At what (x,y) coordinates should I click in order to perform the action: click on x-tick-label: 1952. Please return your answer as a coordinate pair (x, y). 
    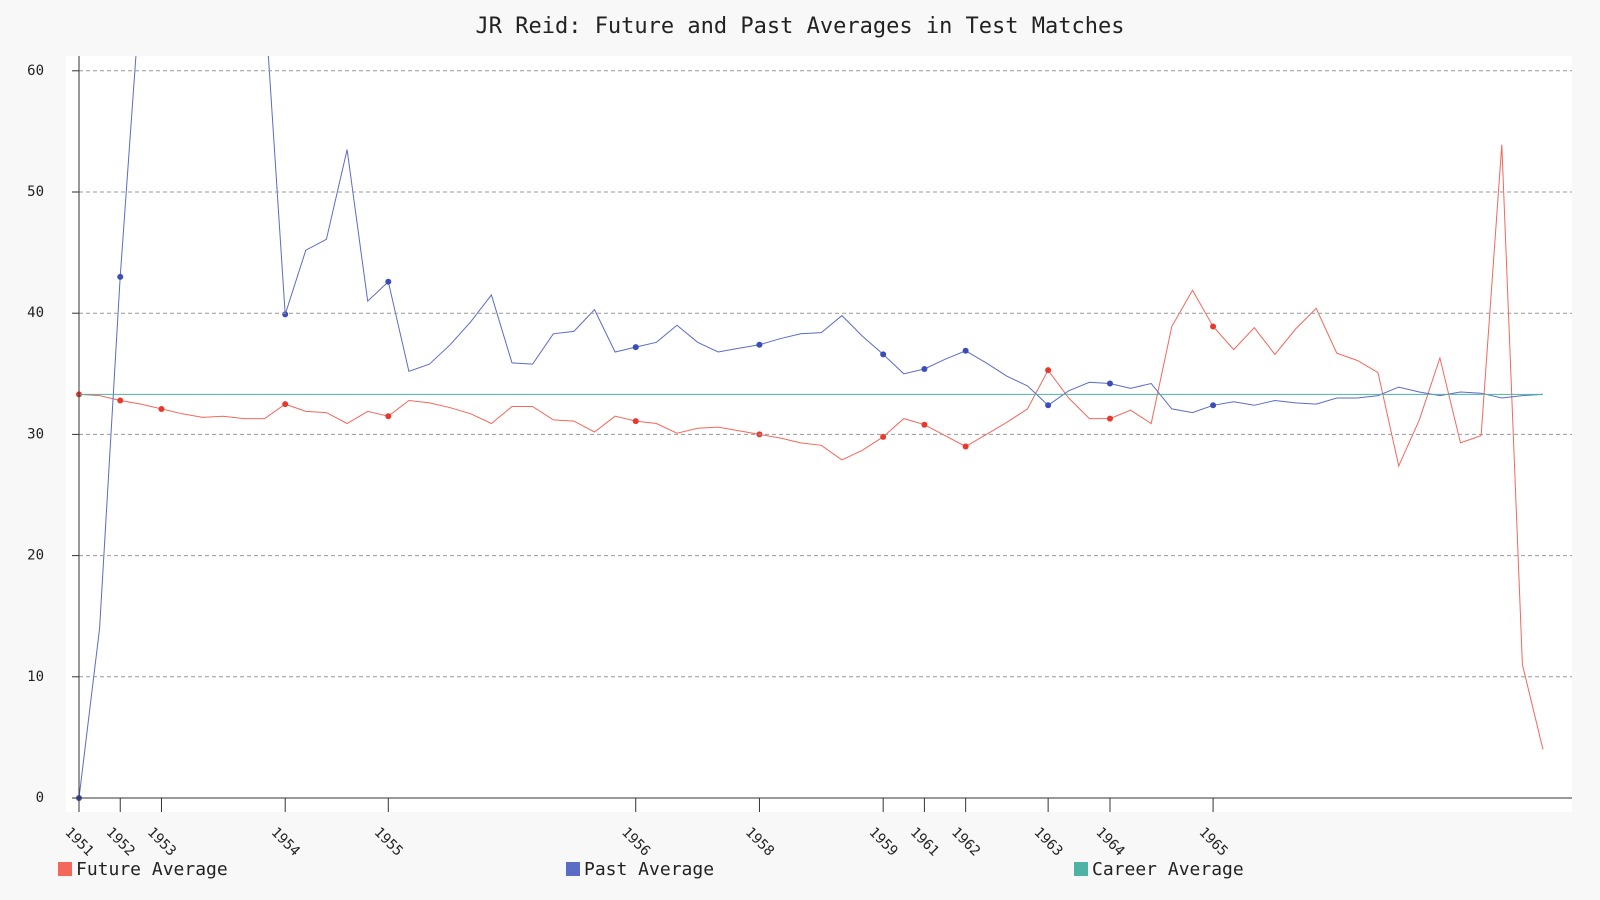
    Looking at the image, I should click on (120, 841).